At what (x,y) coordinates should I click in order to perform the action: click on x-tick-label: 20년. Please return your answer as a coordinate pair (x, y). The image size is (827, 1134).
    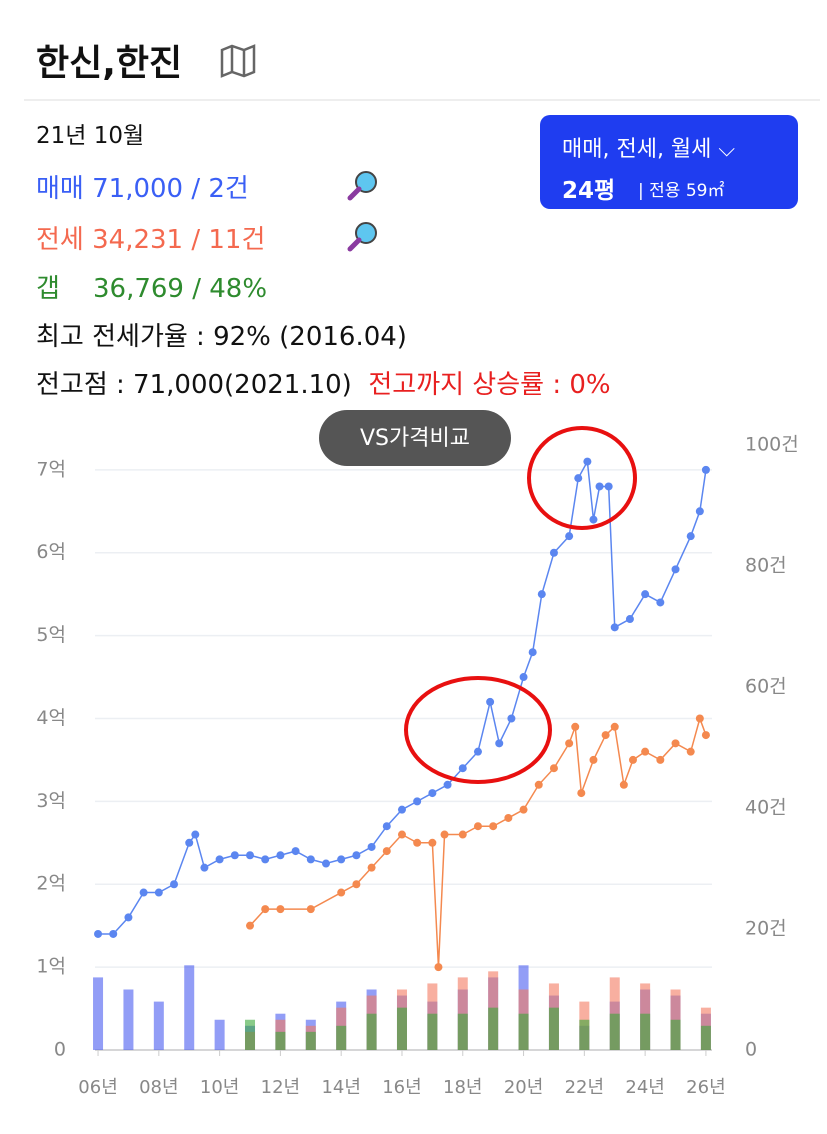
    Looking at the image, I should click on (523, 1087).